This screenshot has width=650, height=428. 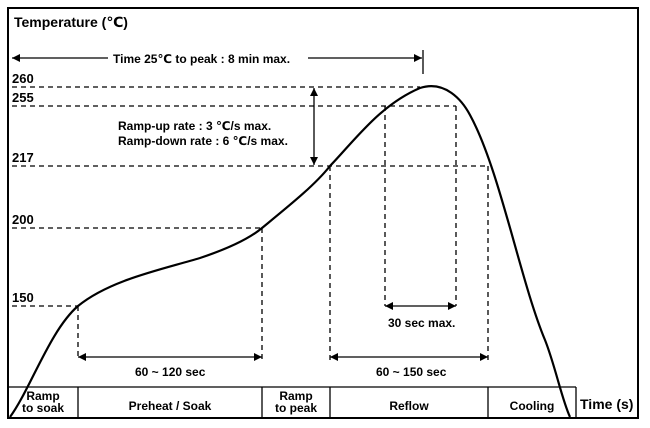 I want to click on ramp-rate-arrowhead-bottom, so click(x=314, y=161).